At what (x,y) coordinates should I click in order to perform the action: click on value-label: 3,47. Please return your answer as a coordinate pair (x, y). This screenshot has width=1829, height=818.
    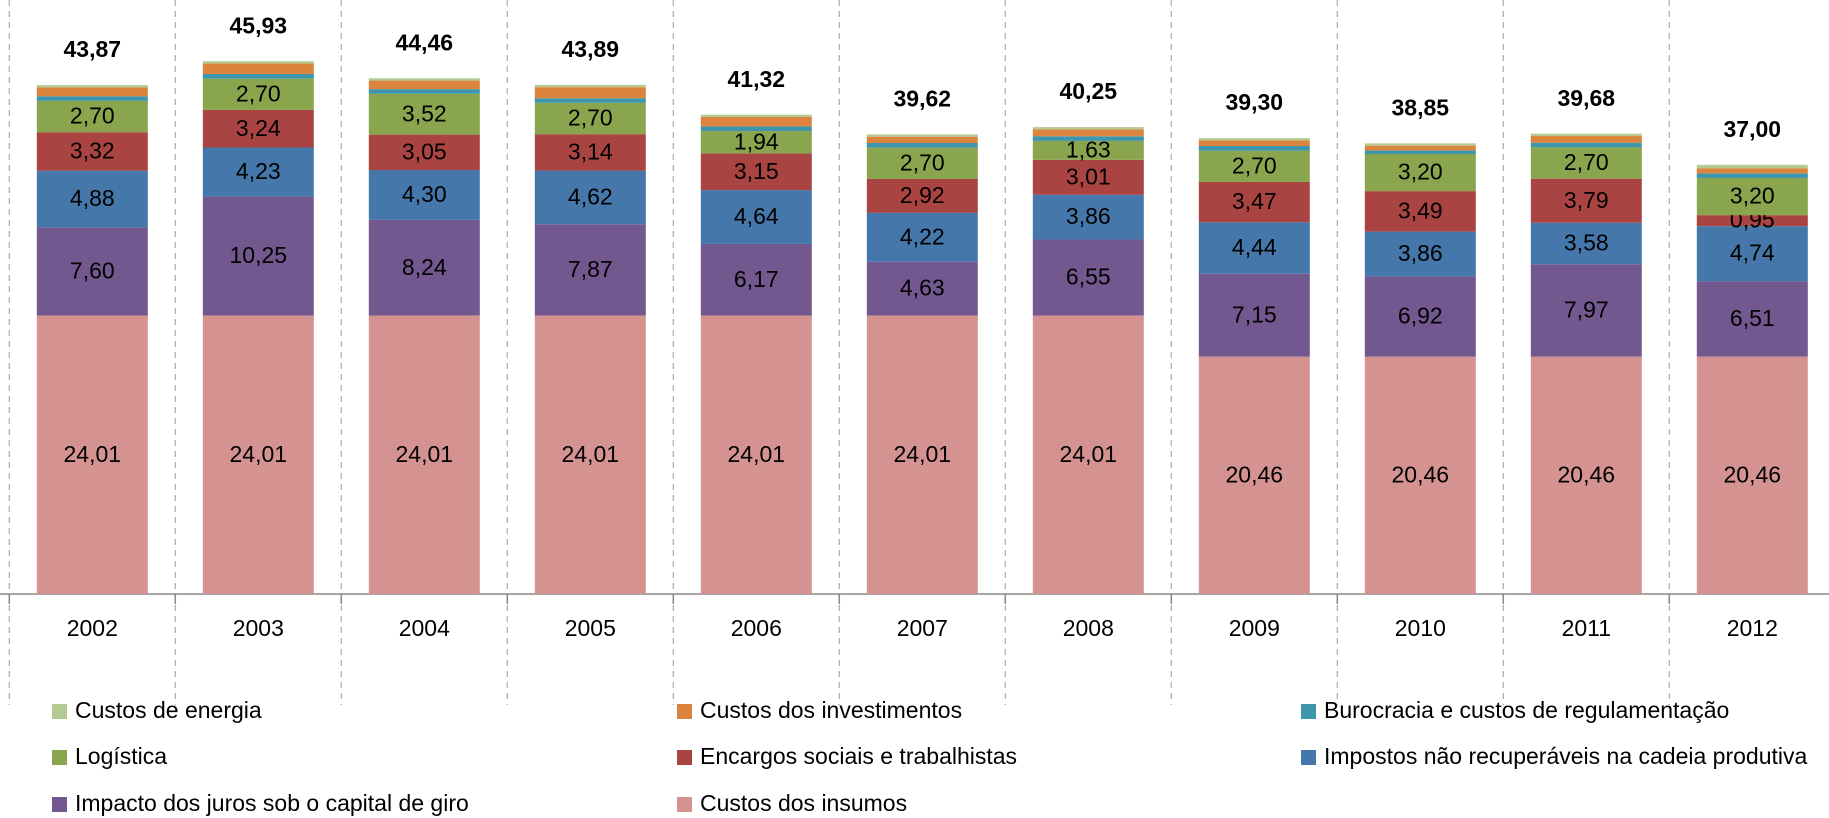
    Looking at the image, I should click on (1254, 201).